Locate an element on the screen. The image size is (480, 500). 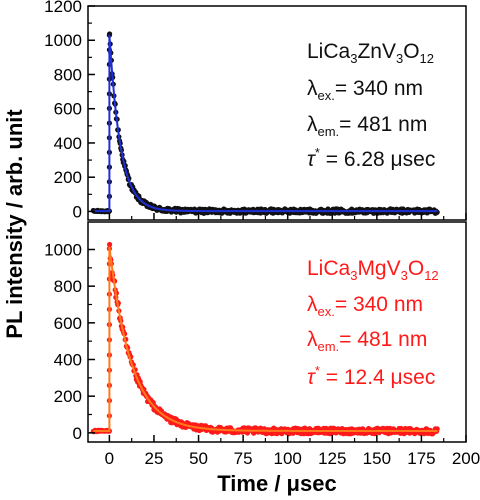
x-tick-label: 50 is located at coordinates (198, 458).